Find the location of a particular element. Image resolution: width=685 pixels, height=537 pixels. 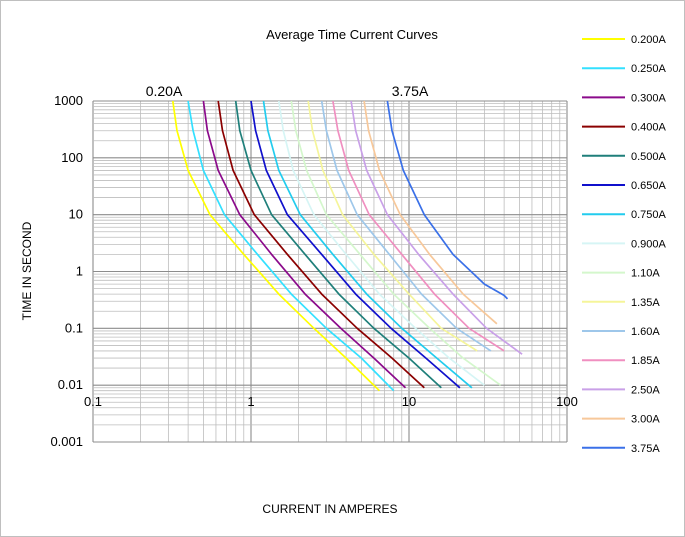

legend-label: 0.200A is located at coordinates (649, 40).